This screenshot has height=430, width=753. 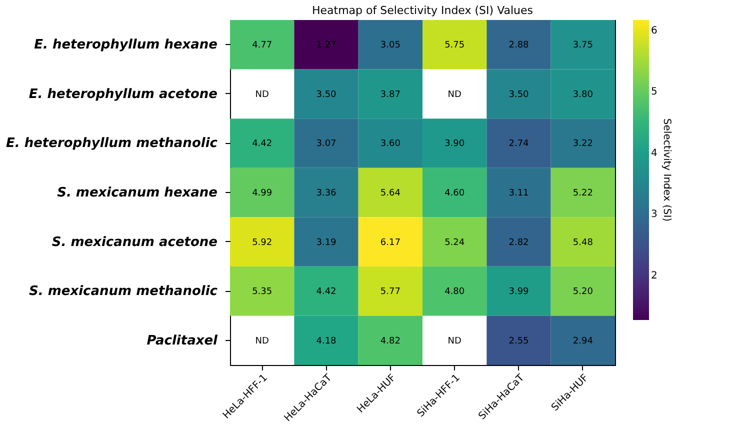 What do you see at coordinates (390, 292) in the screenshot?
I see `data-label: 5.77` at bounding box center [390, 292].